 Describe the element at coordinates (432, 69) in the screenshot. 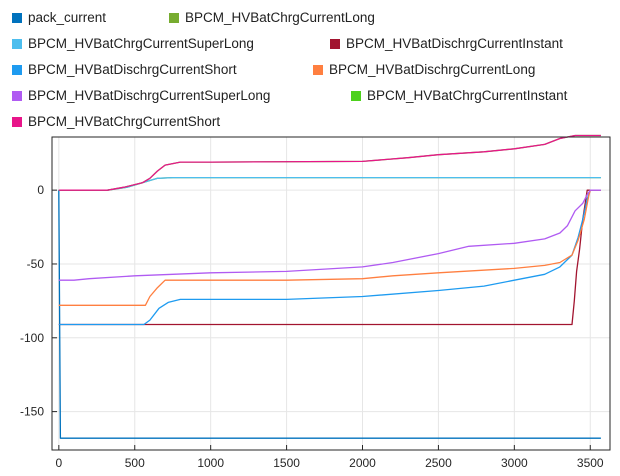

I see `legend-label: BPCM_HVBatDischrgCurrentLong` at that location.